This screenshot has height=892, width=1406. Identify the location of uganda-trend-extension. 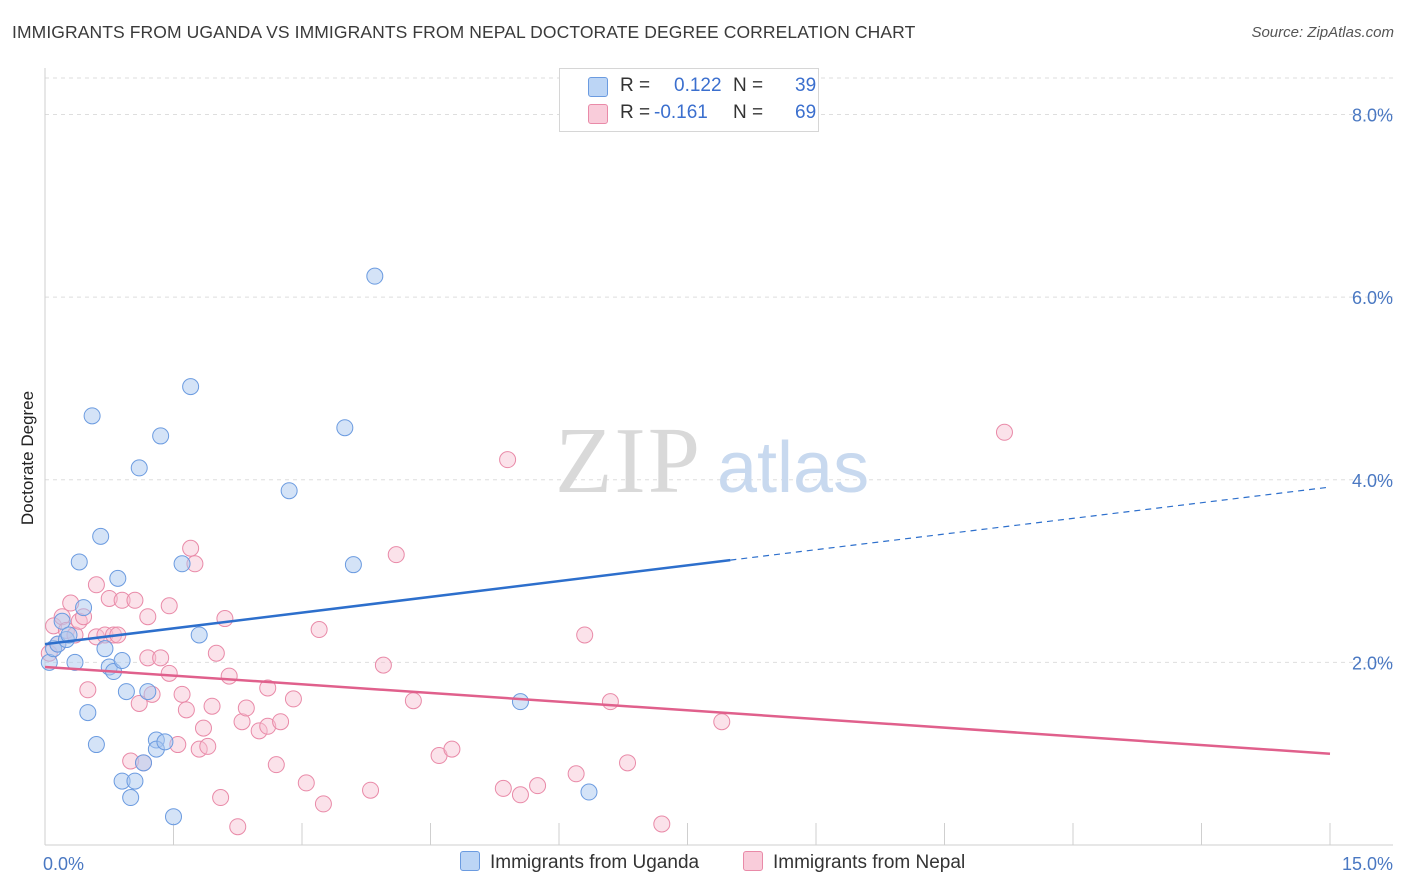
(1030, 523).